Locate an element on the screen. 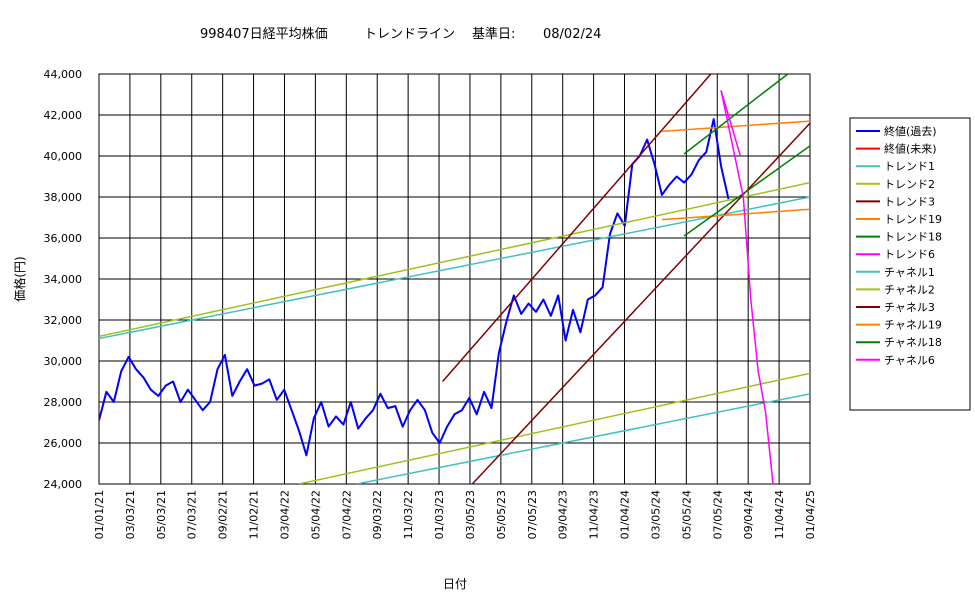 This screenshot has height=599, width=975. y-axis-label: 価格(円) is located at coordinates (19, 278).